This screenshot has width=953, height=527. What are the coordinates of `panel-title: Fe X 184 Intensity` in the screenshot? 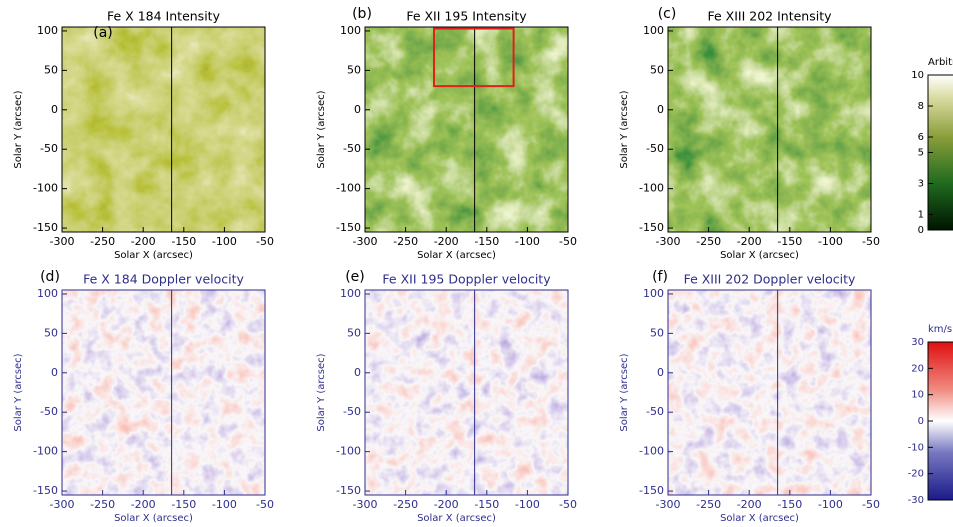 It's located at (164, 16).